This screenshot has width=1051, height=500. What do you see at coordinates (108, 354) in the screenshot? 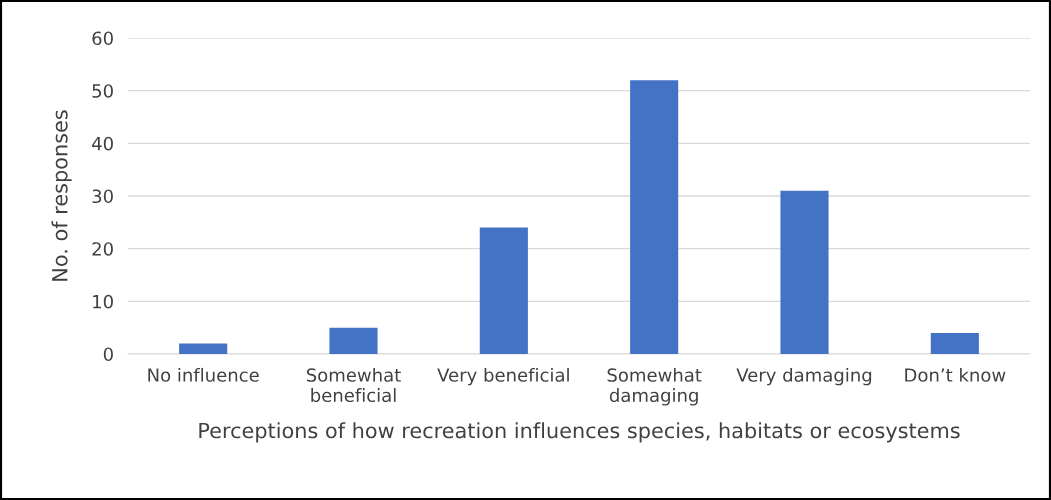
I see `y-tick-label: 0` at bounding box center [108, 354].